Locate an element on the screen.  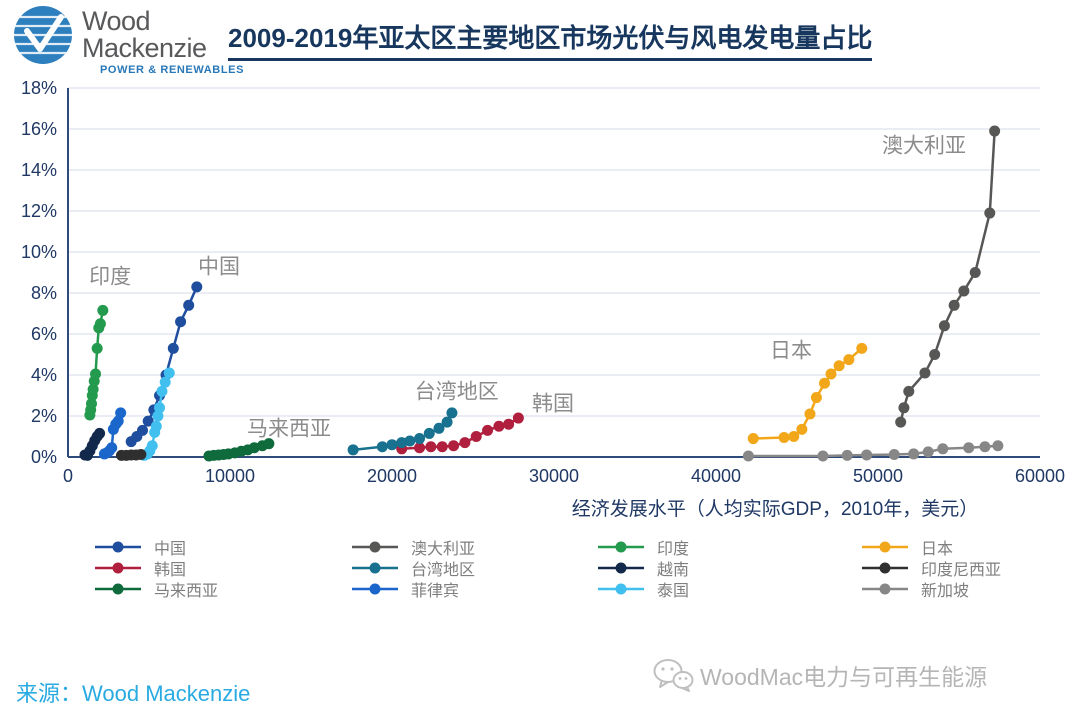
series-annotation: 印度 is located at coordinates (110, 277).